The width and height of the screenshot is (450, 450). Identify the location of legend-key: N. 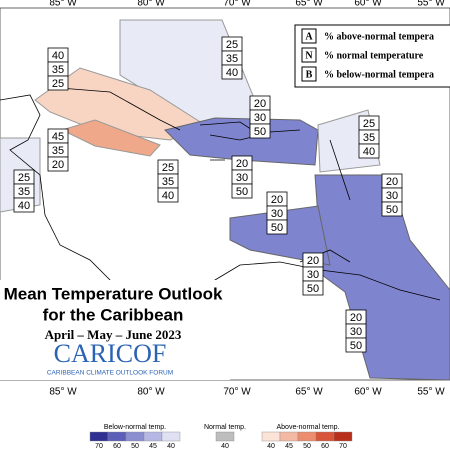
(309, 55).